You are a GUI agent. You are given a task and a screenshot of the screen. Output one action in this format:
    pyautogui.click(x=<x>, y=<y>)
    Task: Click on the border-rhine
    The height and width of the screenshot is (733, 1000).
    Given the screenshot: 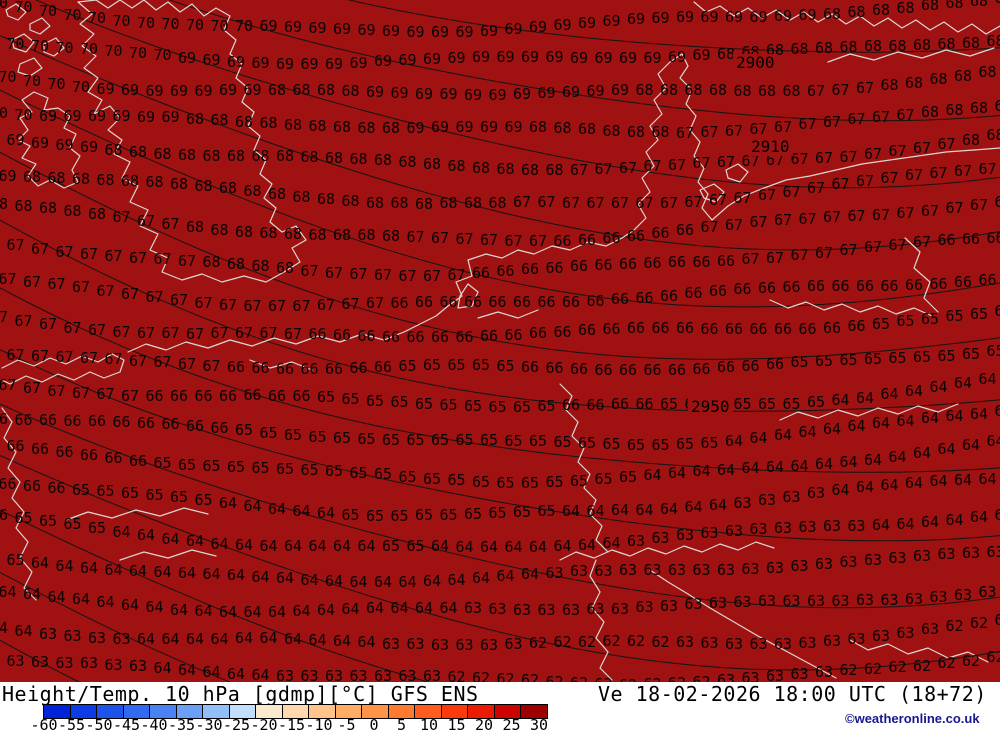 What is the action you would take?
    pyautogui.click(x=584, y=468)
    